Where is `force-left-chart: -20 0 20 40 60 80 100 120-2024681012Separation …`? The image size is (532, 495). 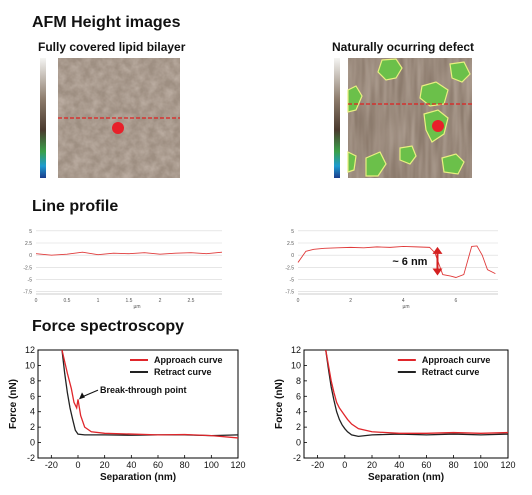 force-left-chart: -20 0 20 40 60 80 100 120-2024681012Separation … is located at coordinates (127, 414).